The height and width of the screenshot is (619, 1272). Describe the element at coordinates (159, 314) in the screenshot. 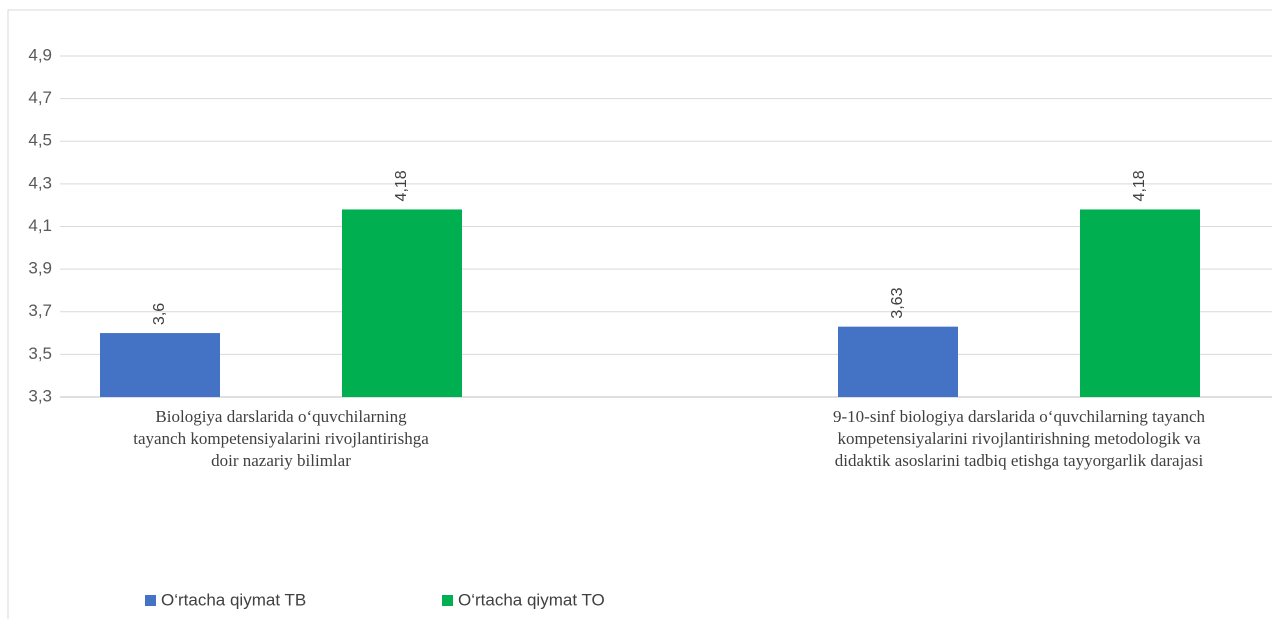

I see `data-label: 3,6` at that location.